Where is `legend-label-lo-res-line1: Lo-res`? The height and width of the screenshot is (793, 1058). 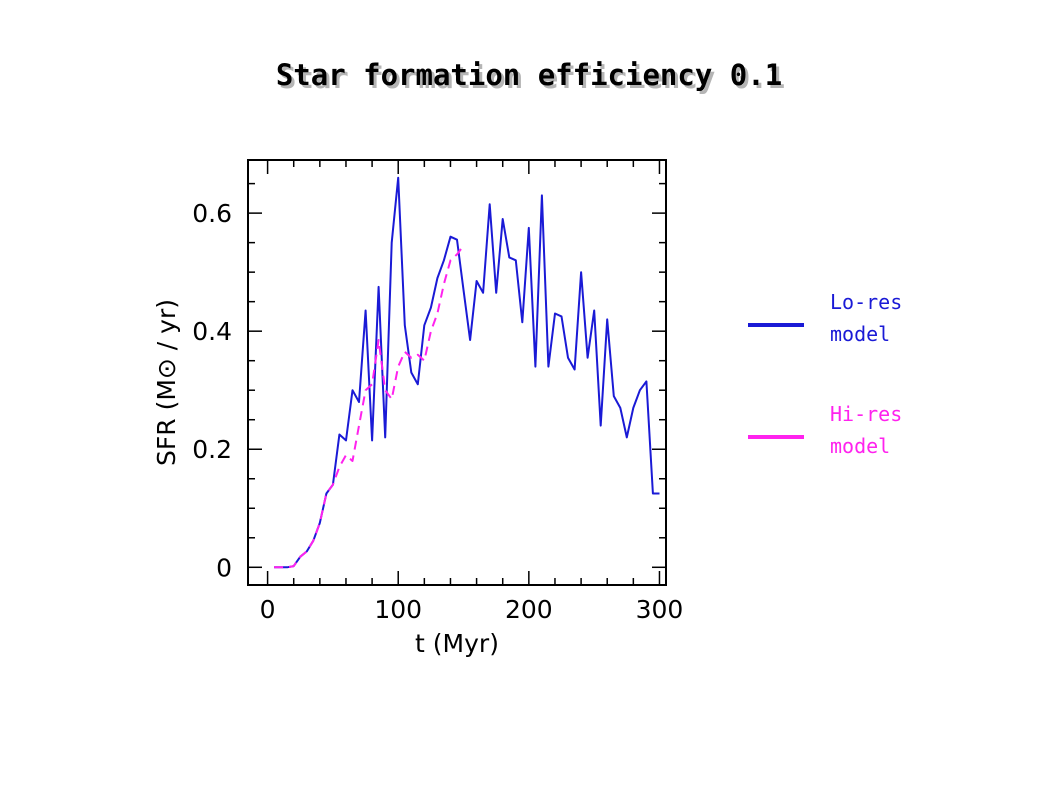 legend-label-lo-res-line1: Lo-res is located at coordinates (866, 302).